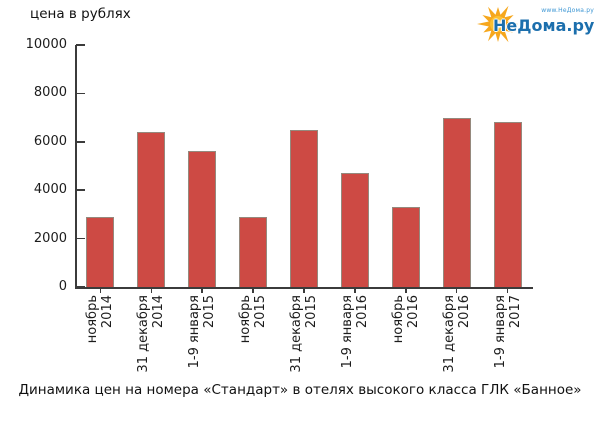 The height and width of the screenshot is (424, 600). Describe the element at coordinates (100, 319) in the screenshot. I see `x-tick-label: ноябрь 2014` at that location.